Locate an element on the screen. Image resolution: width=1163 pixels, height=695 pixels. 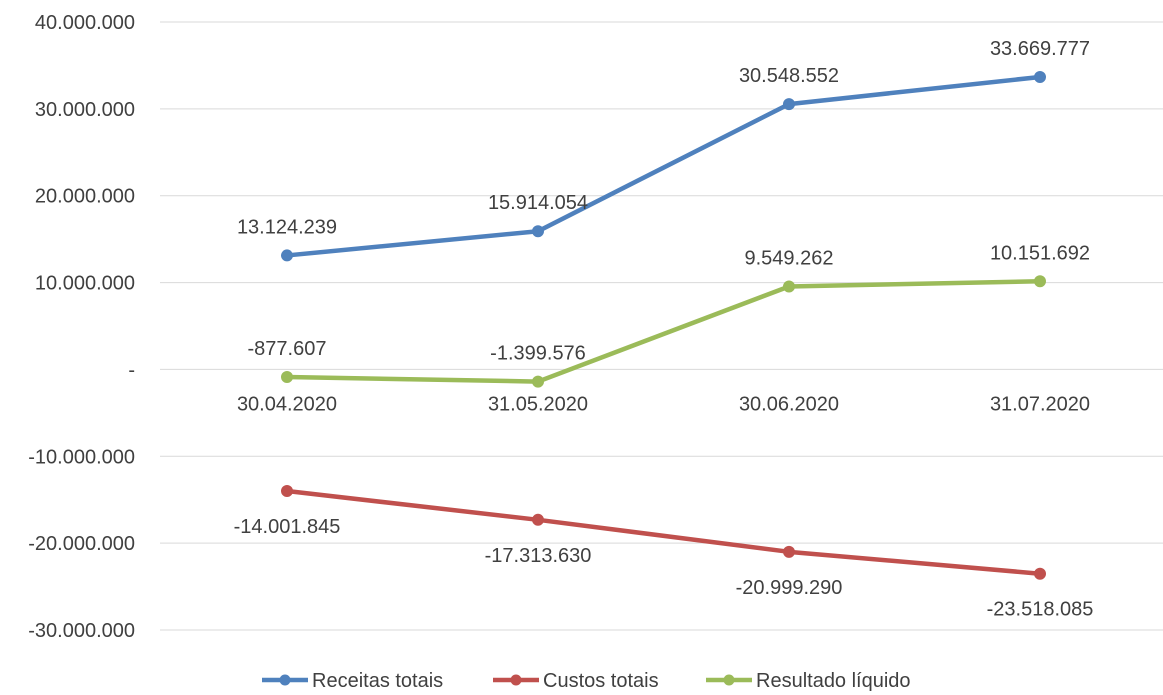
y-tick-label: 20.000.000 is located at coordinates (85, 197).